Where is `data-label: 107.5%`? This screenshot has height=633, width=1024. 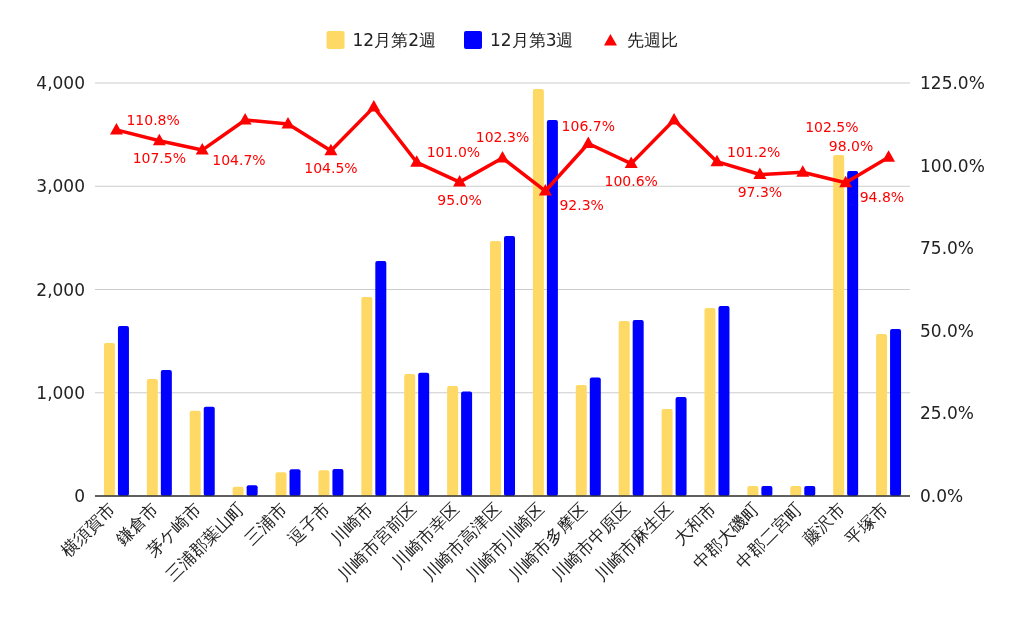
data-label: 107.5% is located at coordinates (159, 158).